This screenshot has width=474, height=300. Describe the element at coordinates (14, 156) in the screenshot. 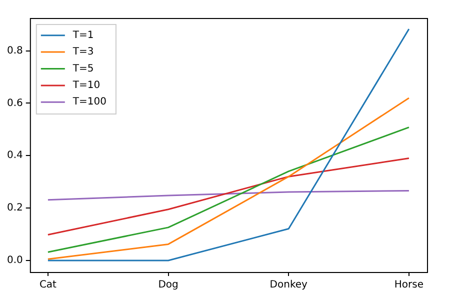

I see `y-tick-label: 0.4` at that location.